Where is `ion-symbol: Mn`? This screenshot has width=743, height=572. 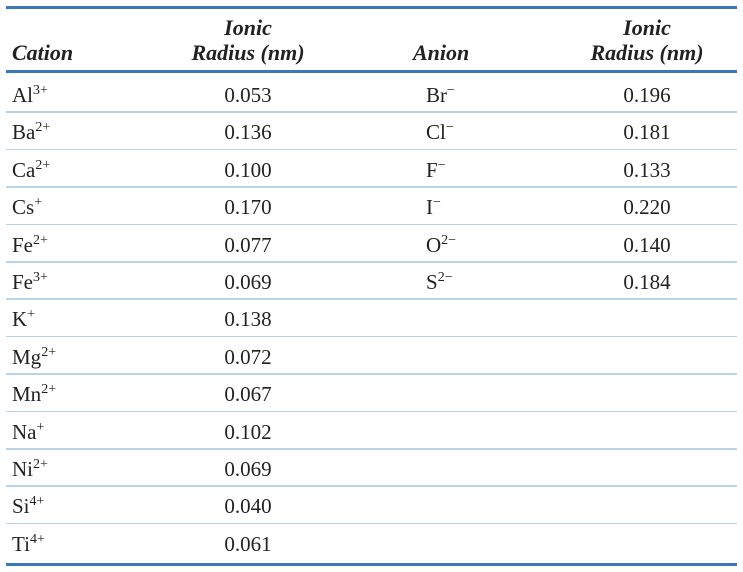 ion-symbol: Mn is located at coordinates (27, 394).